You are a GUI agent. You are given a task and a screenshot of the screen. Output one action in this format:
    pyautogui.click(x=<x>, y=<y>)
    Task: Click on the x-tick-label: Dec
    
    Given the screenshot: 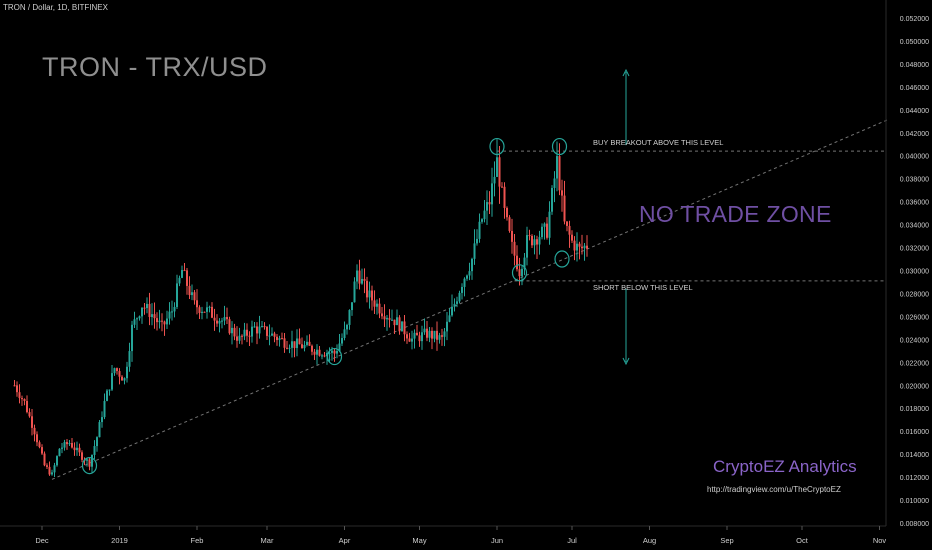 What is the action you would take?
    pyautogui.click(x=42, y=540)
    